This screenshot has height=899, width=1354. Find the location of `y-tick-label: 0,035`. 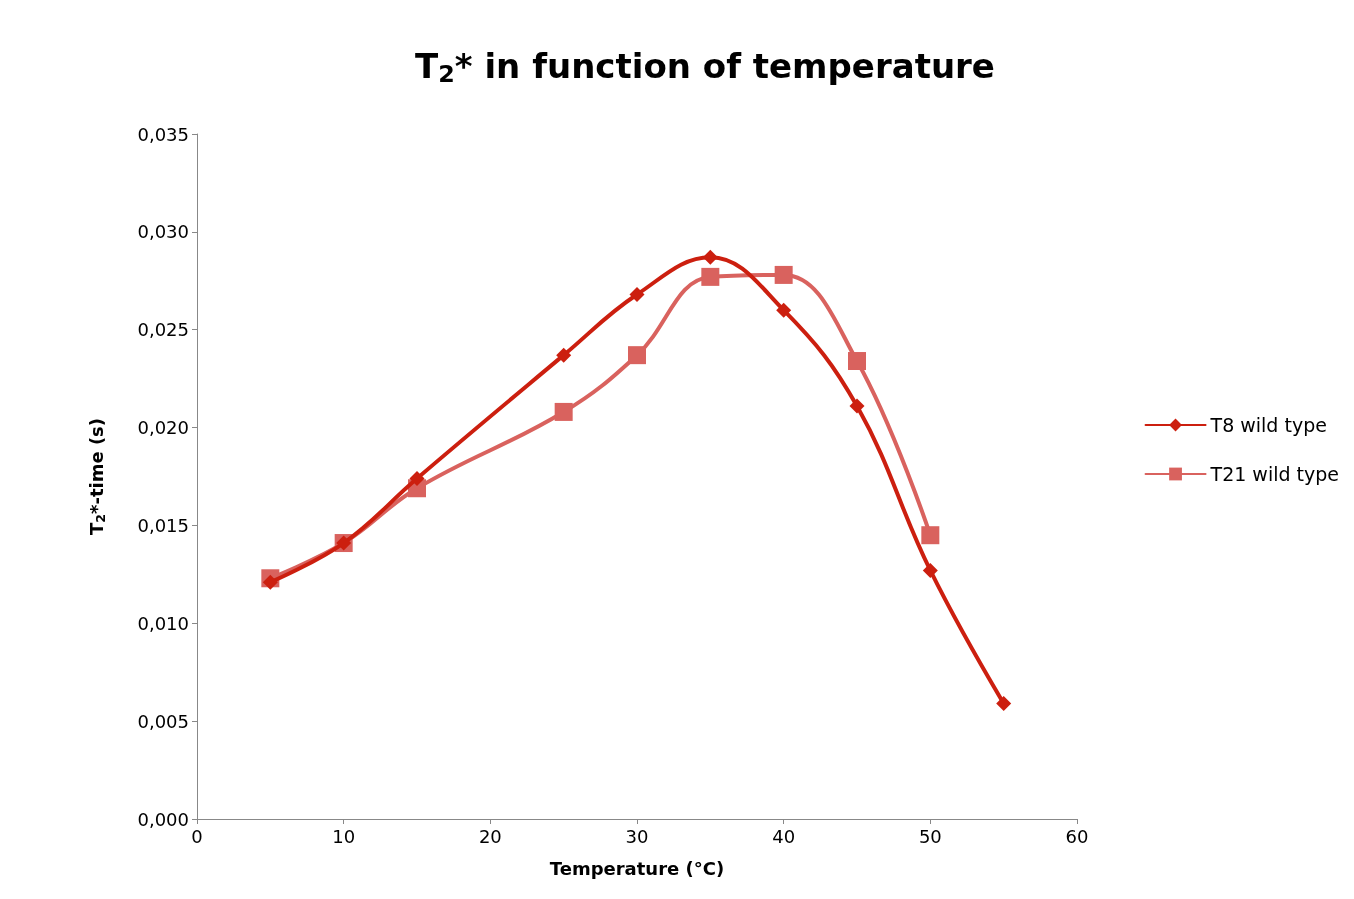

y-tick-label: 0,035 is located at coordinates (163, 134).